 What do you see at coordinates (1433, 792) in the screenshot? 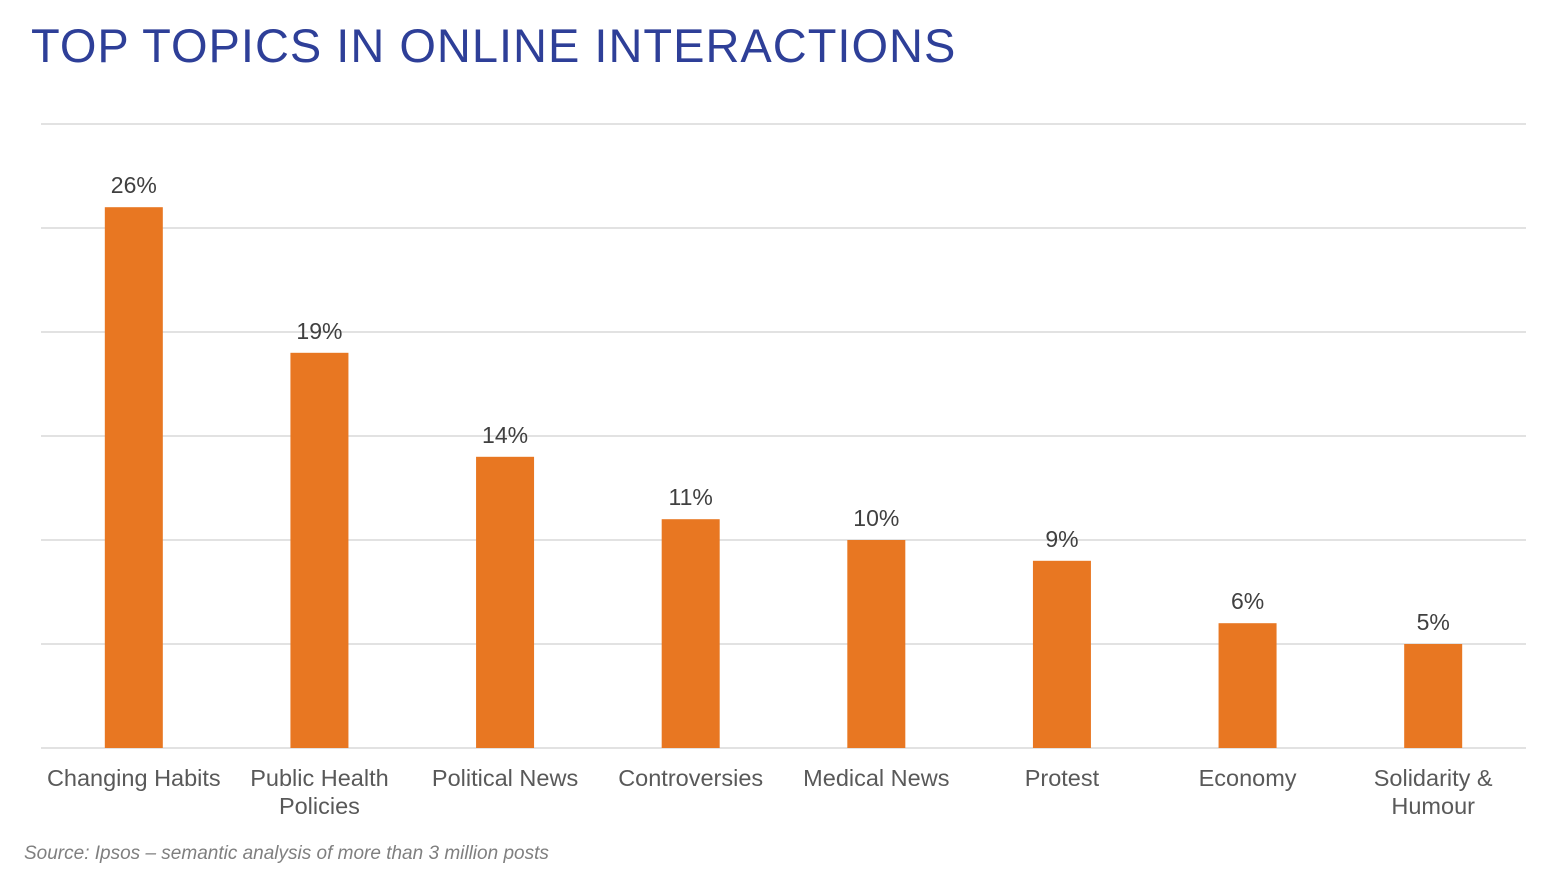
I see `x-tick-label: Solidarity & Humour` at bounding box center [1433, 792].